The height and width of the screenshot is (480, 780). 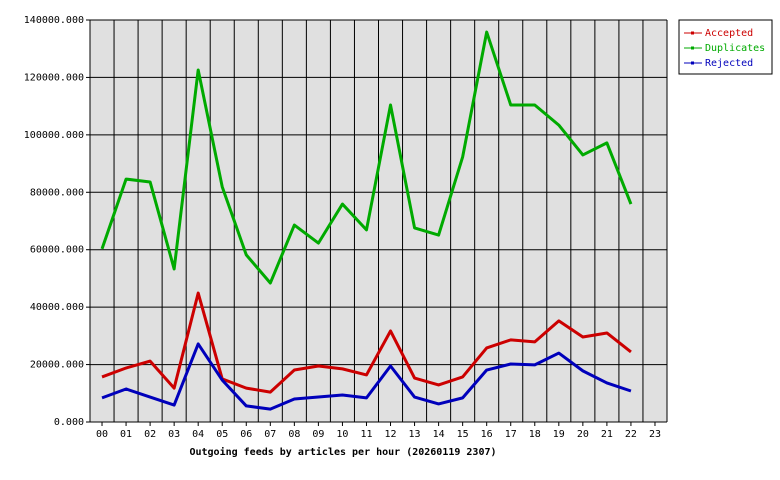 What do you see at coordinates (342, 434) in the screenshot?
I see `x-tick-label: 10` at bounding box center [342, 434].